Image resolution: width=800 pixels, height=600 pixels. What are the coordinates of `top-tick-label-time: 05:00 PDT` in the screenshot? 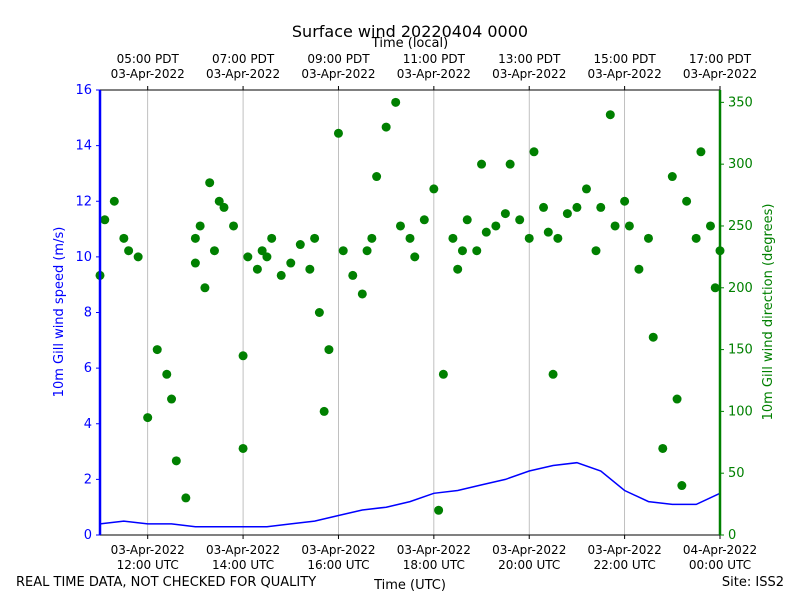 It's located at (148, 59).